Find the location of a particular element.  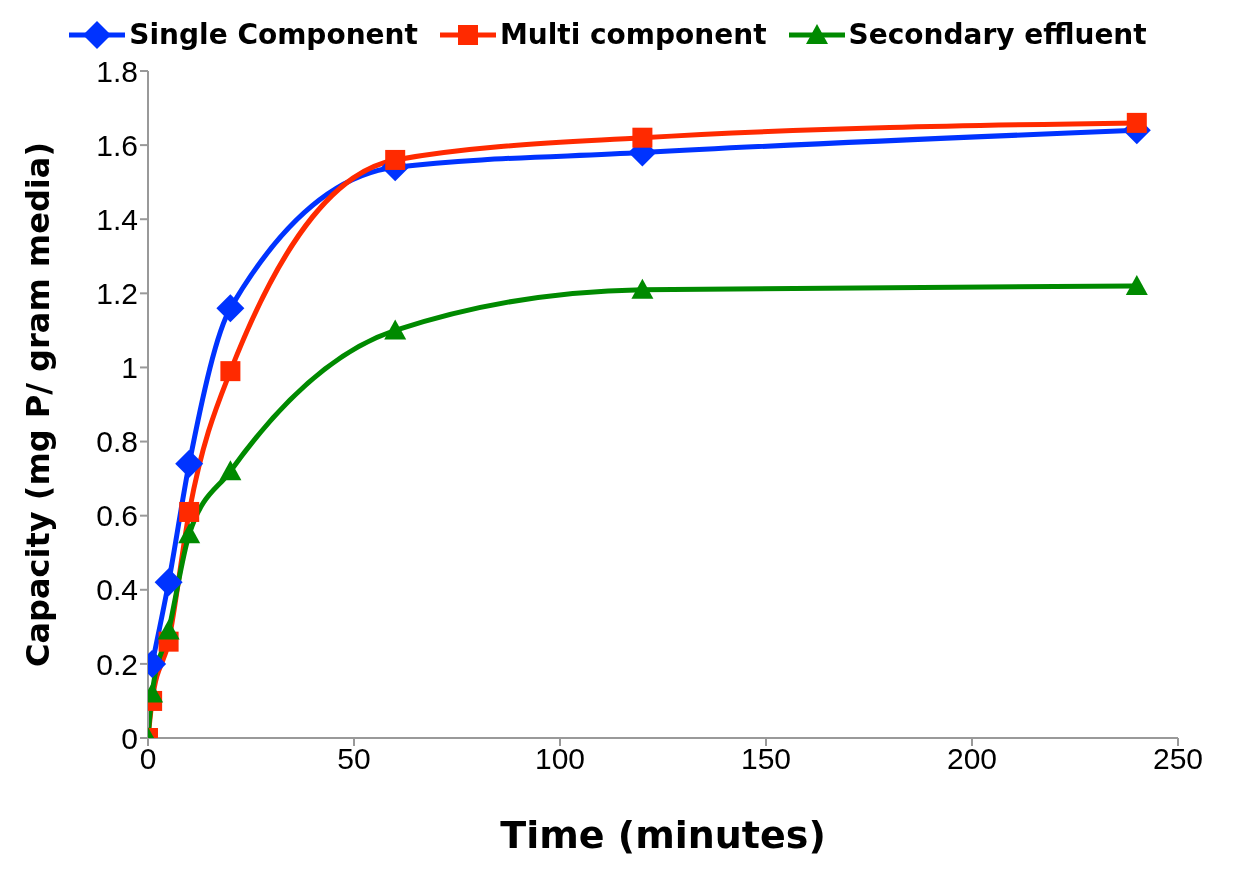

x-tick-label: 150 is located at coordinates (766, 759).